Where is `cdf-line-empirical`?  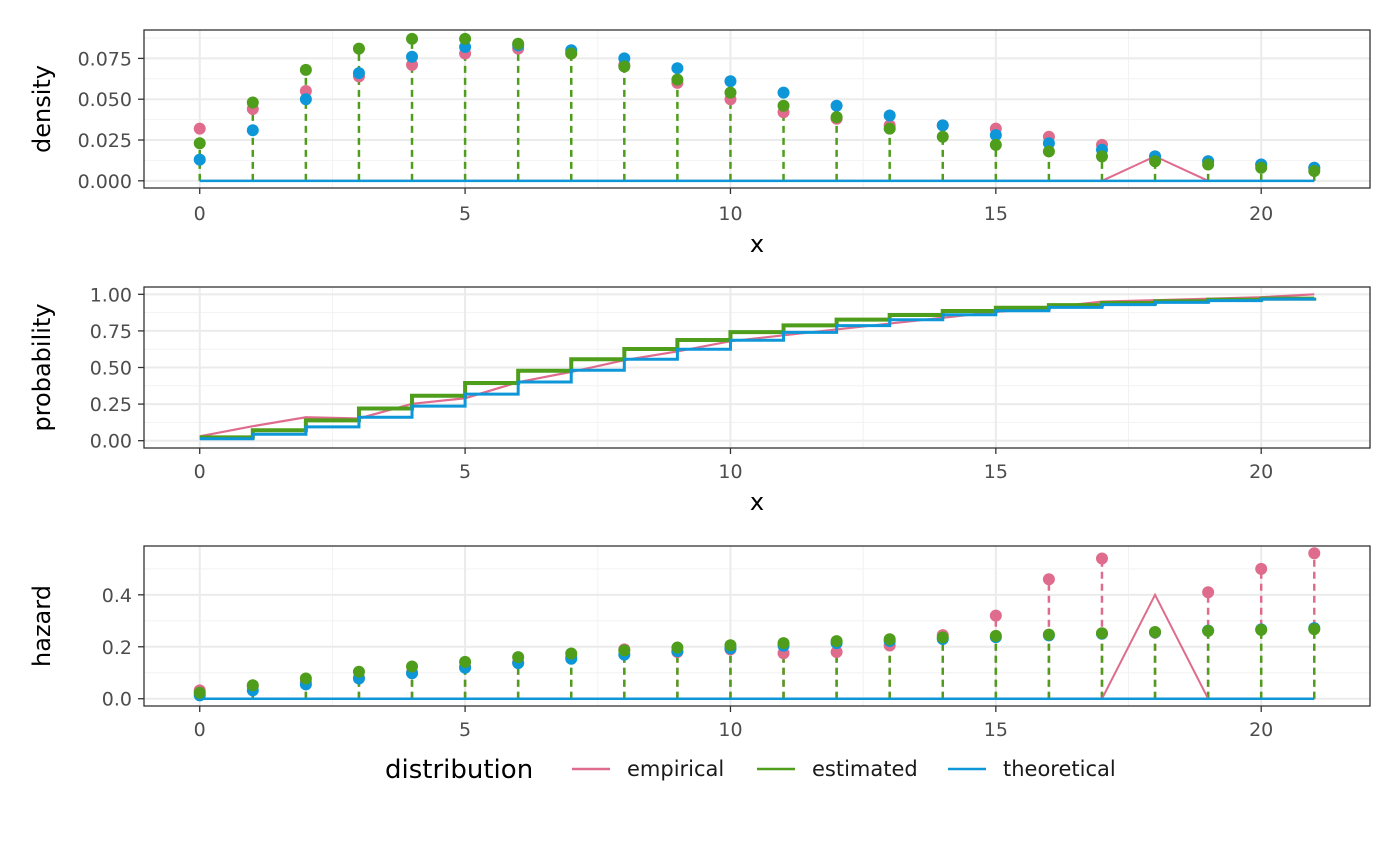 cdf-line-empirical is located at coordinates (757, 365).